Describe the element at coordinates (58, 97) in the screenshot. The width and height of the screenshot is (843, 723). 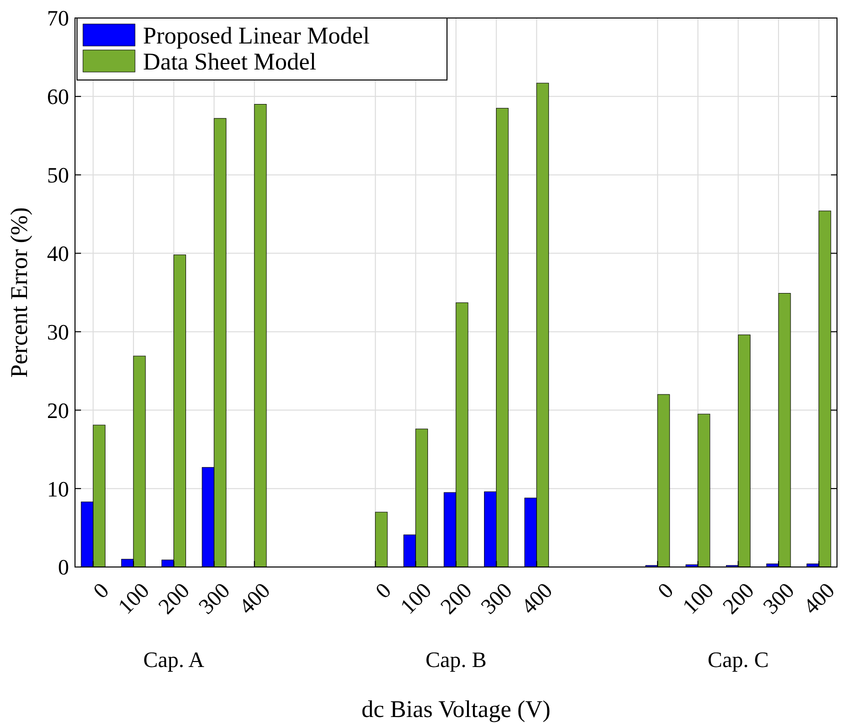
I see `y-tick-label: 60` at that location.